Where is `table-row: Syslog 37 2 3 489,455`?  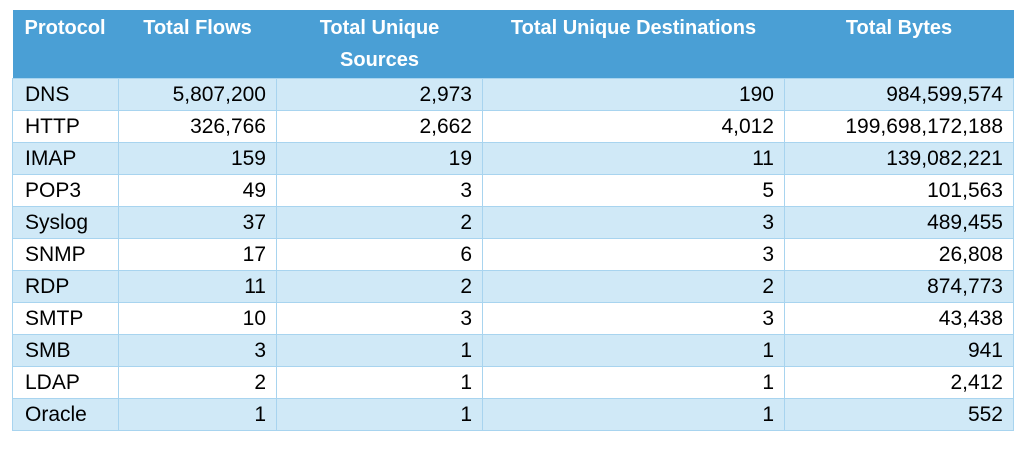
table-row: Syslog 37 2 3 489,455 is located at coordinates (513, 222).